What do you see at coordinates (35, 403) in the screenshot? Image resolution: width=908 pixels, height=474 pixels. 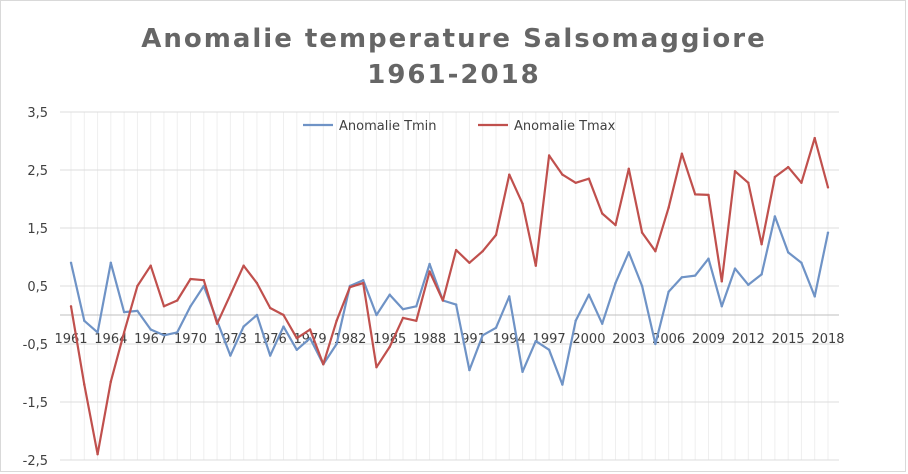 I see `y-tick-label: -1,5` at bounding box center [35, 403].